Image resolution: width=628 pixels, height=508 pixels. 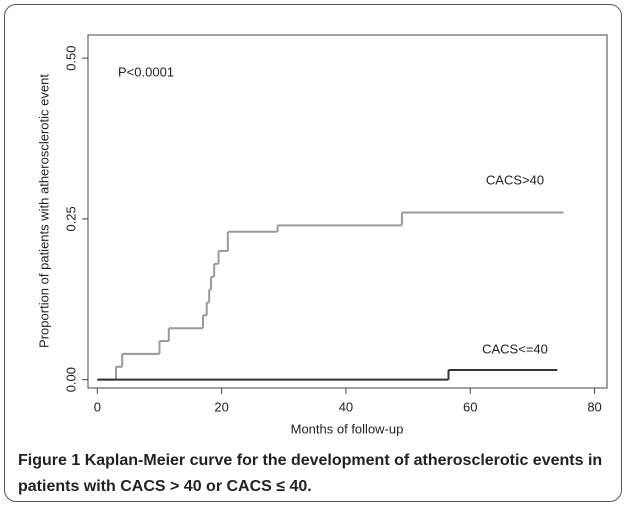 What do you see at coordinates (347, 428) in the screenshot?
I see `x-axis-label: Months of follow-up` at bounding box center [347, 428].